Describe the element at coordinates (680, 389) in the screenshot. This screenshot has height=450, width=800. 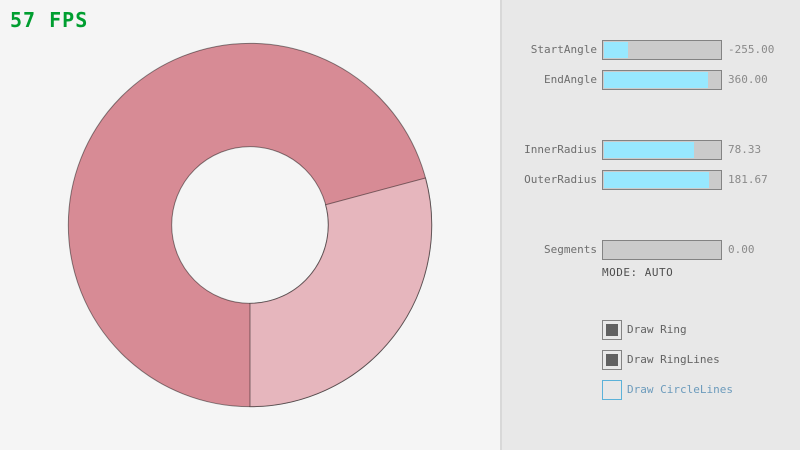
I see `draw-circlelines-label: Draw CircleLines` at that location.